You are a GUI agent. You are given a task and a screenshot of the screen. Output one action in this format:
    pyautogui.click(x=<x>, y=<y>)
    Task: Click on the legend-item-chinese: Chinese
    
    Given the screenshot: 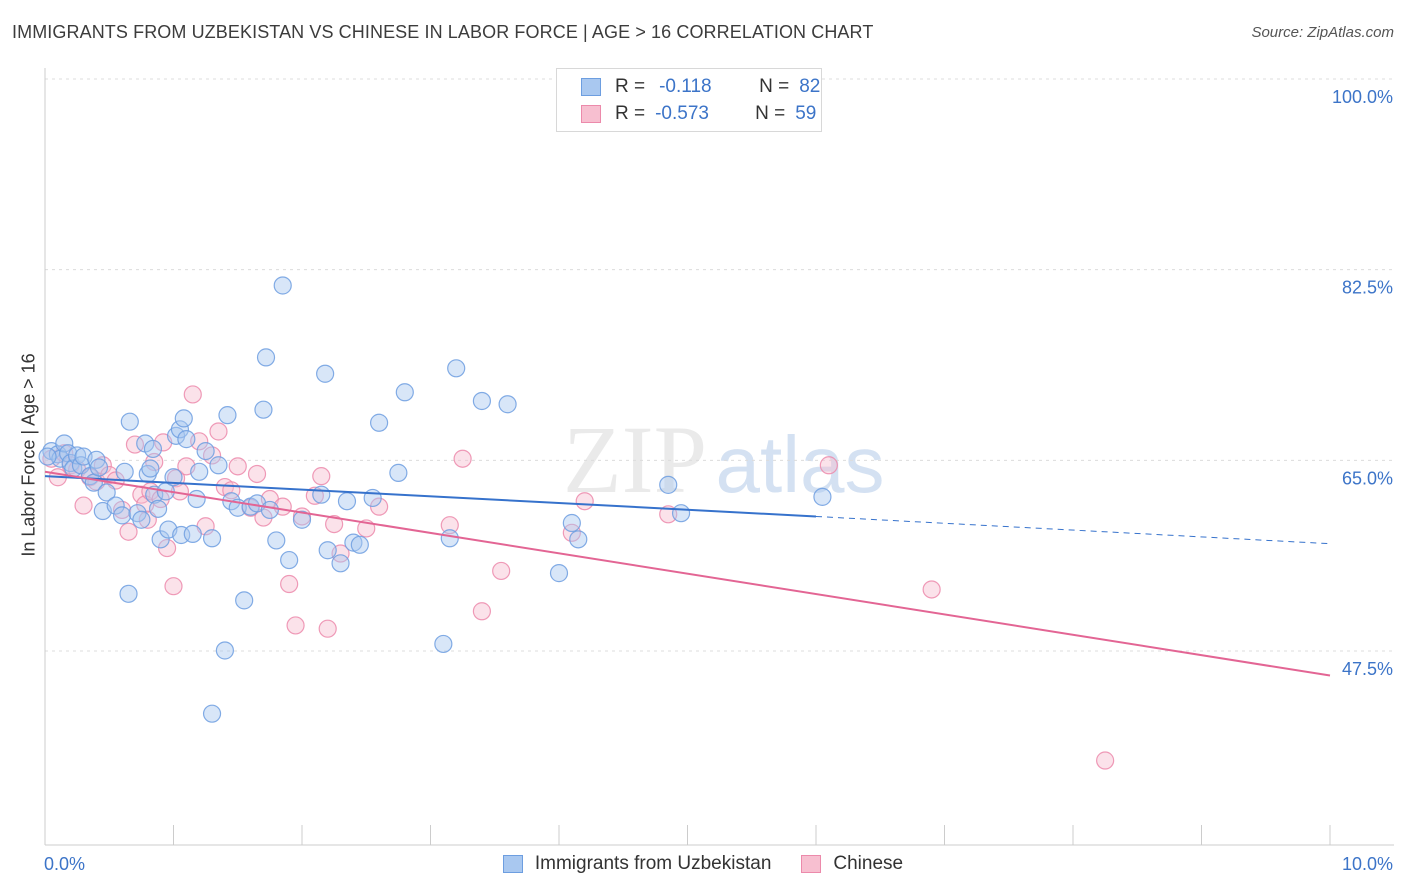 What is the action you would take?
    pyautogui.click(x=852, y=864)
    